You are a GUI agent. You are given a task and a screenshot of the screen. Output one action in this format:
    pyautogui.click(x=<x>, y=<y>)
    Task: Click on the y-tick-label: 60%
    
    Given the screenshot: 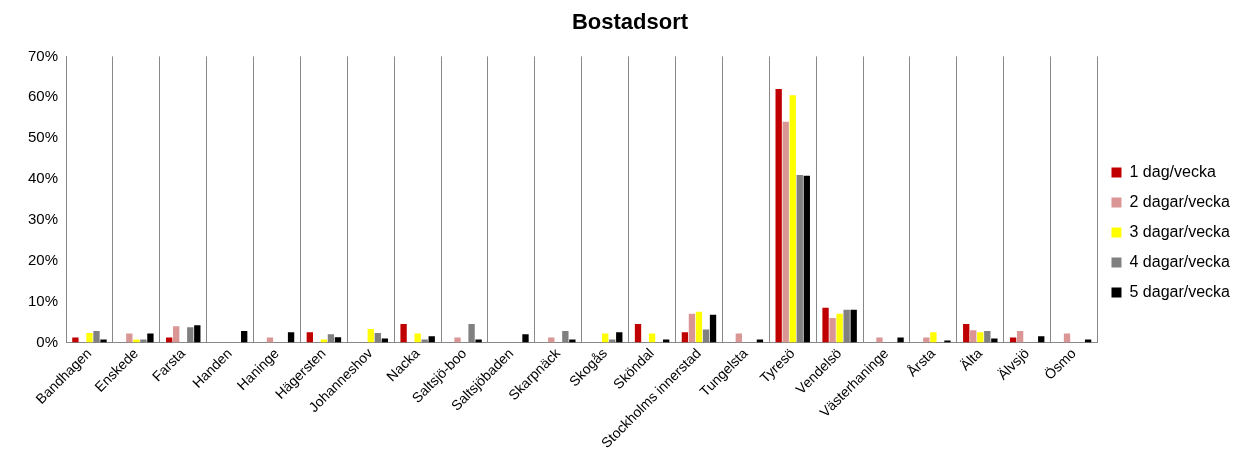 What is the action you would take?
    pyautogui.click(x=43, y=96)
    